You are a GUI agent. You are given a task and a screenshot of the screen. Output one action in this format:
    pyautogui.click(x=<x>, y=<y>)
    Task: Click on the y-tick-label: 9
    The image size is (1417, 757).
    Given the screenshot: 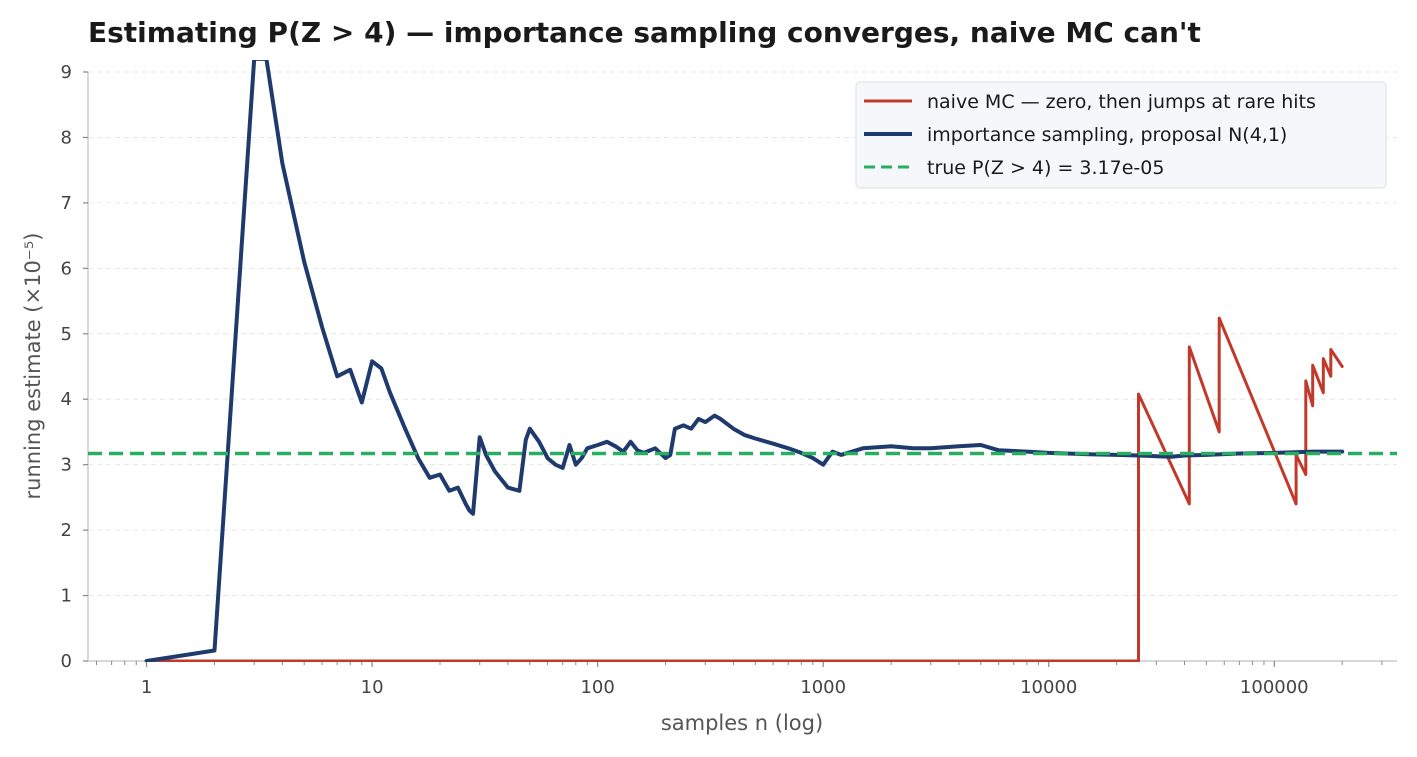 What is the action you would take?
    pyautogui.click(x=66, y=72)
    